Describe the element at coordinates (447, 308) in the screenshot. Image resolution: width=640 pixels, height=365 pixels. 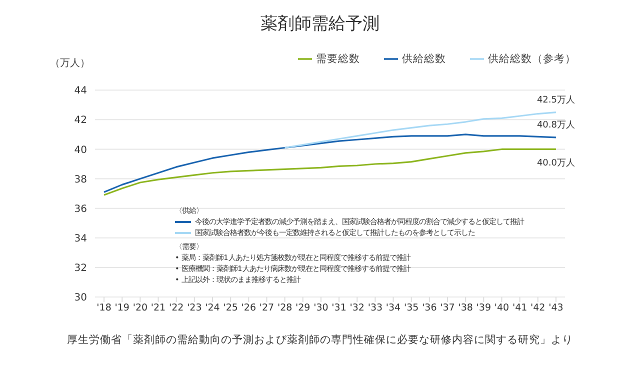
I see `x-tick-label: '37` at that location.